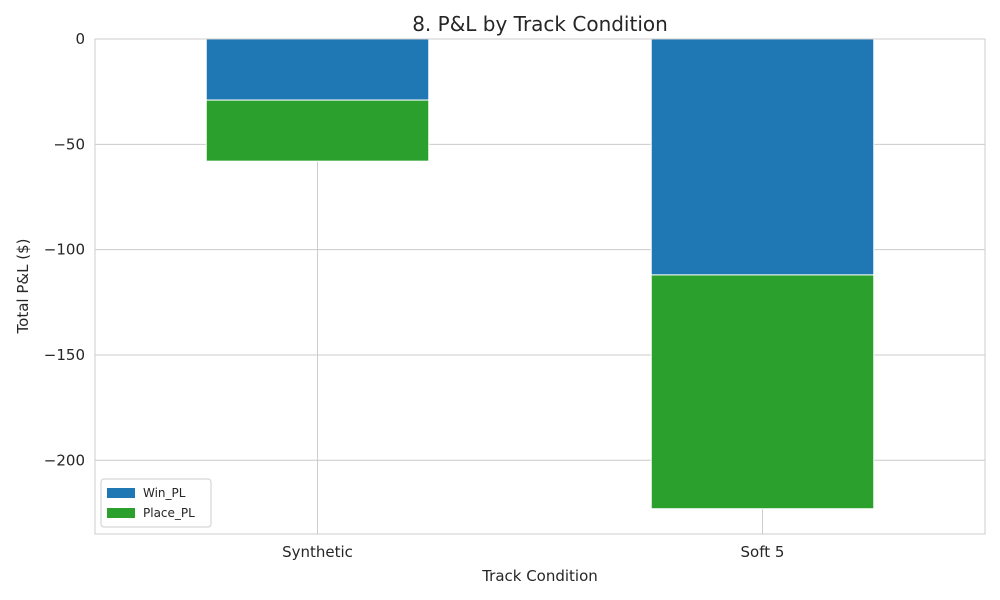 This screenshot has width=1000, height=600. I want to click on y-tick-label: −150, so click(64, 355).